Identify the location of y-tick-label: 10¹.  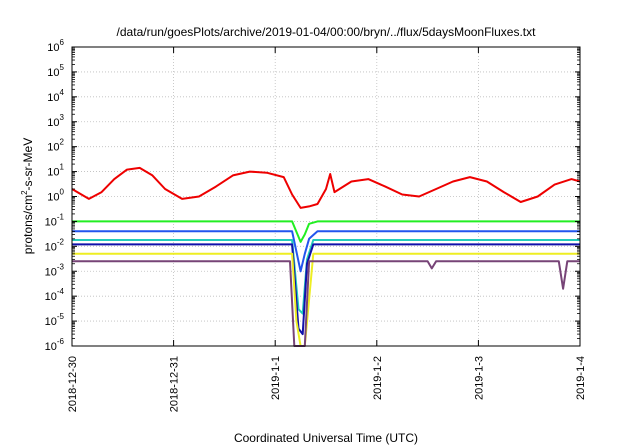
(55, 171).